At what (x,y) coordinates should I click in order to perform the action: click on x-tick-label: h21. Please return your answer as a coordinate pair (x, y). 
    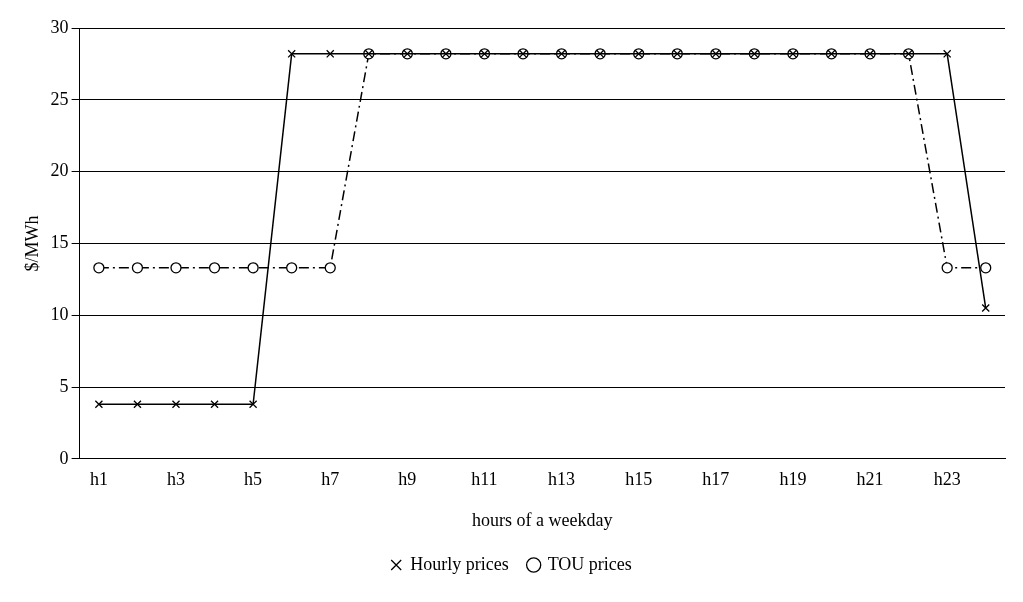
    Looking at the image, I should click on (870, 479).